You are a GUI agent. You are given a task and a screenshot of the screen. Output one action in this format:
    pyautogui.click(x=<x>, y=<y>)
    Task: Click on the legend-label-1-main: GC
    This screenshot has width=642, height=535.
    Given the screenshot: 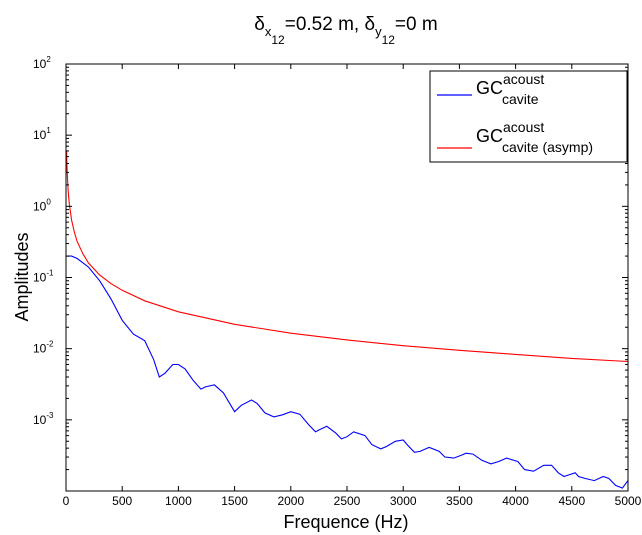 What is the action you would take?
    pyautogui.click(x=489, y=88)
    